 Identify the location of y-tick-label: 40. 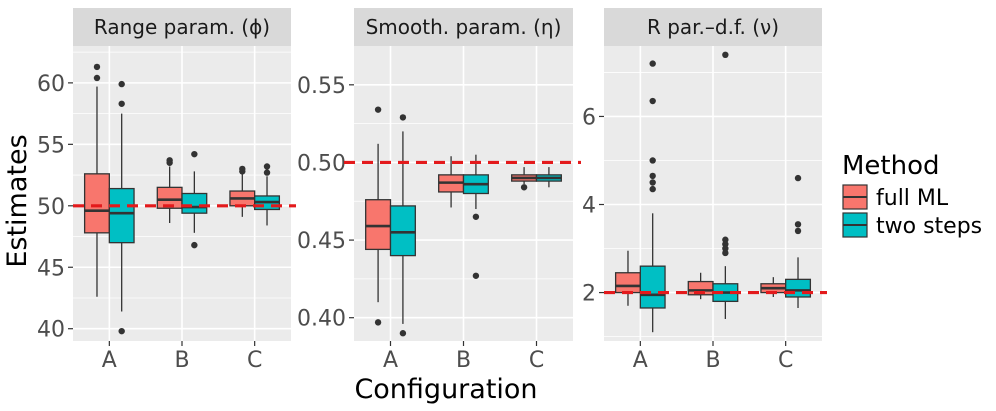
(51, 330).